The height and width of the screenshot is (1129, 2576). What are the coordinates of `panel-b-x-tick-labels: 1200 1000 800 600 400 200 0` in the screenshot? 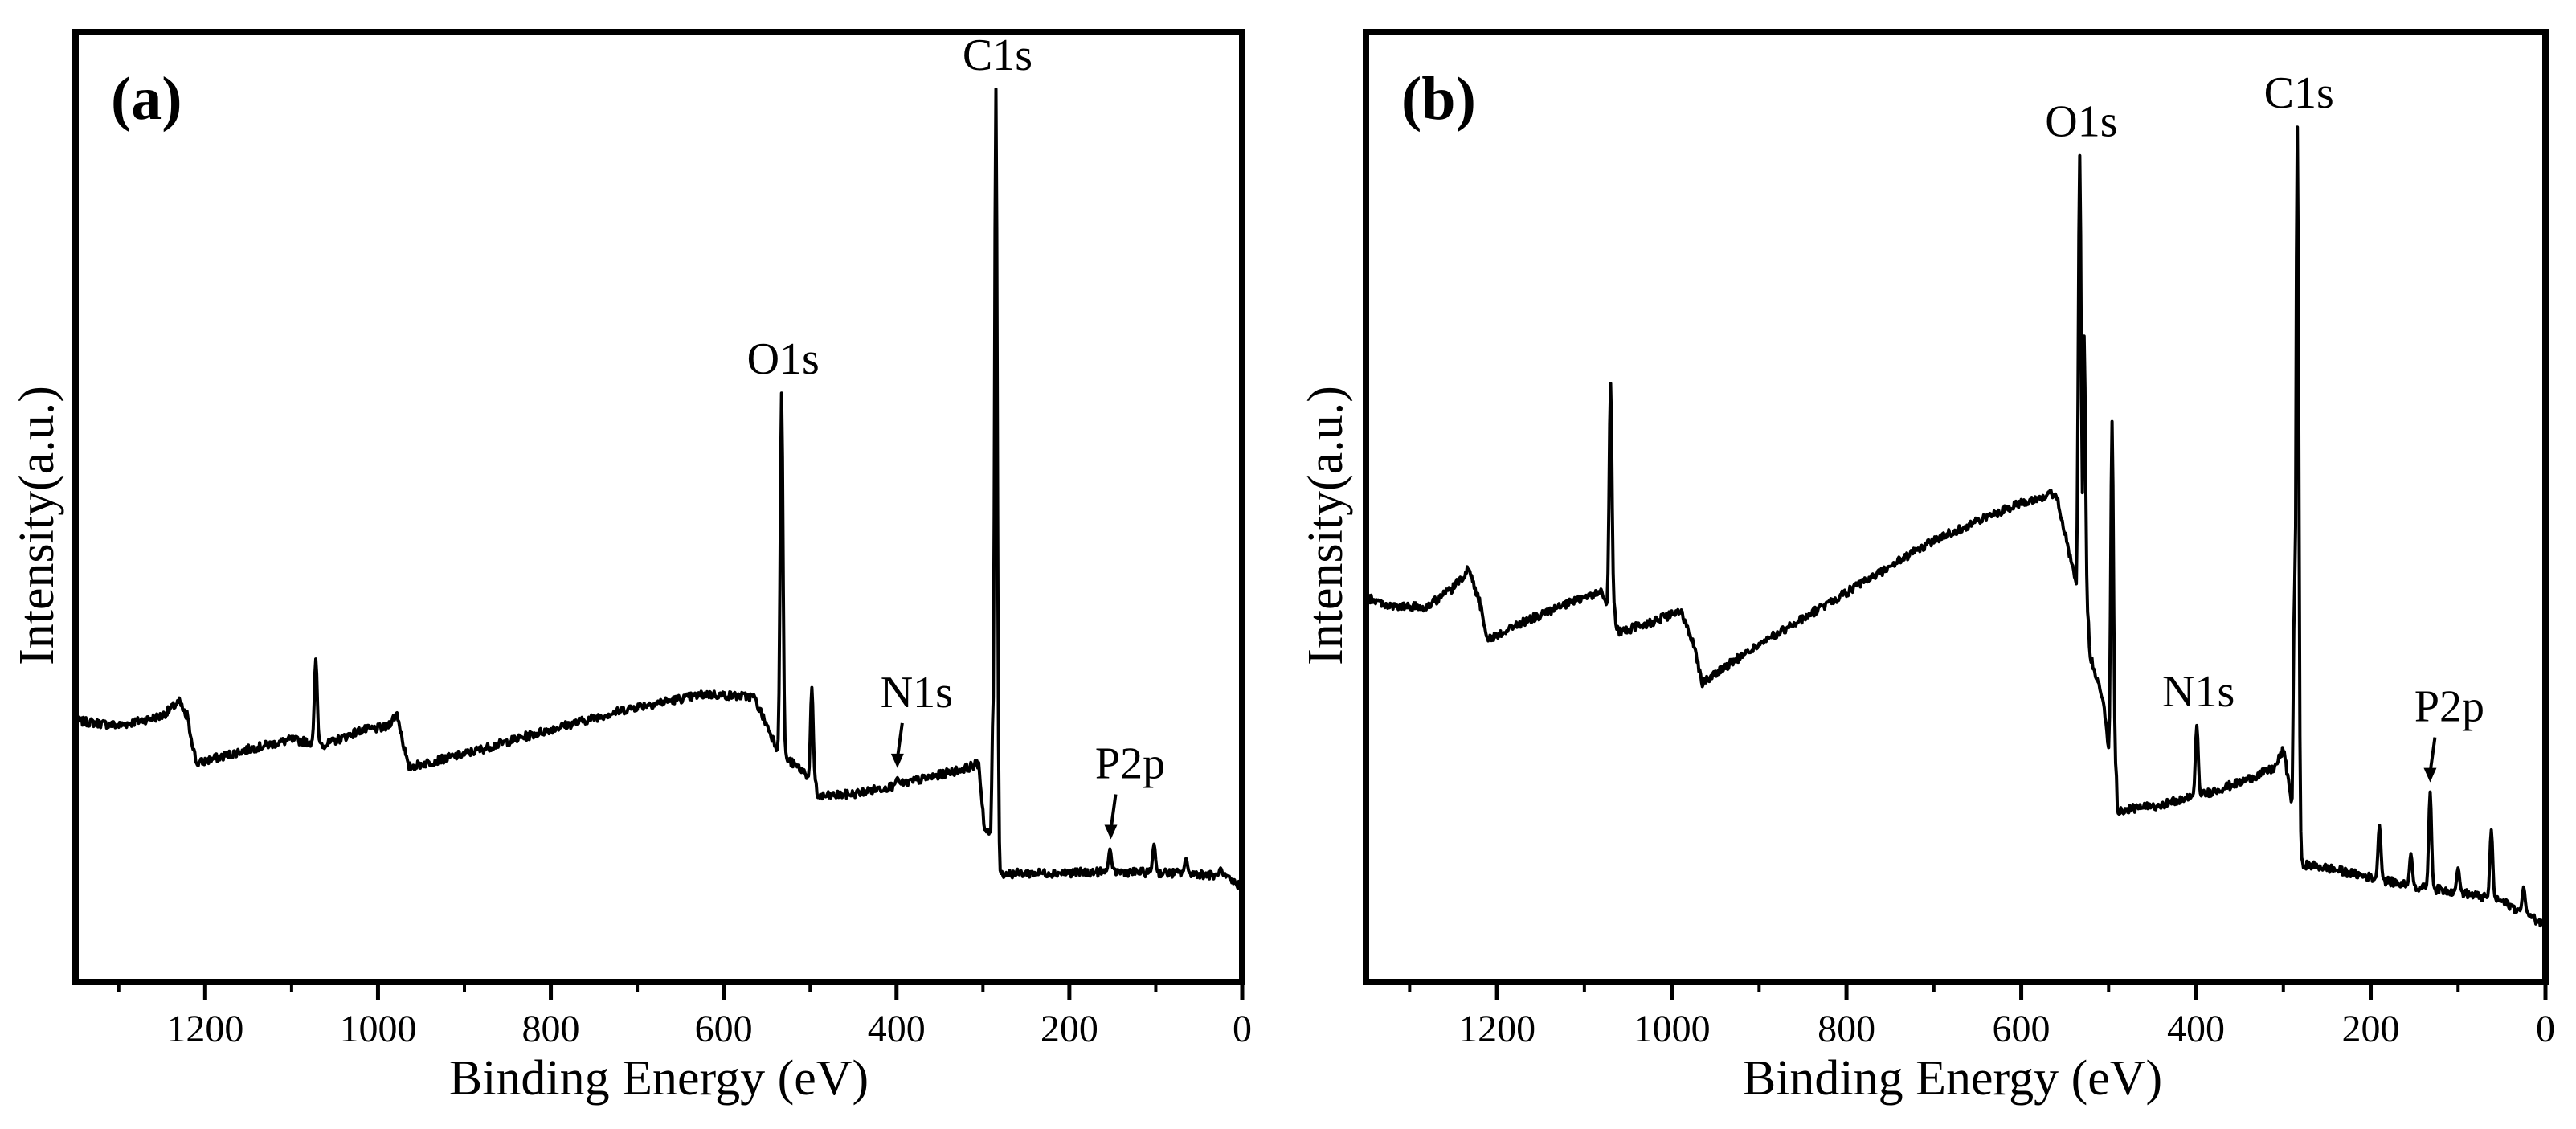 It's located at (2007, 1029).